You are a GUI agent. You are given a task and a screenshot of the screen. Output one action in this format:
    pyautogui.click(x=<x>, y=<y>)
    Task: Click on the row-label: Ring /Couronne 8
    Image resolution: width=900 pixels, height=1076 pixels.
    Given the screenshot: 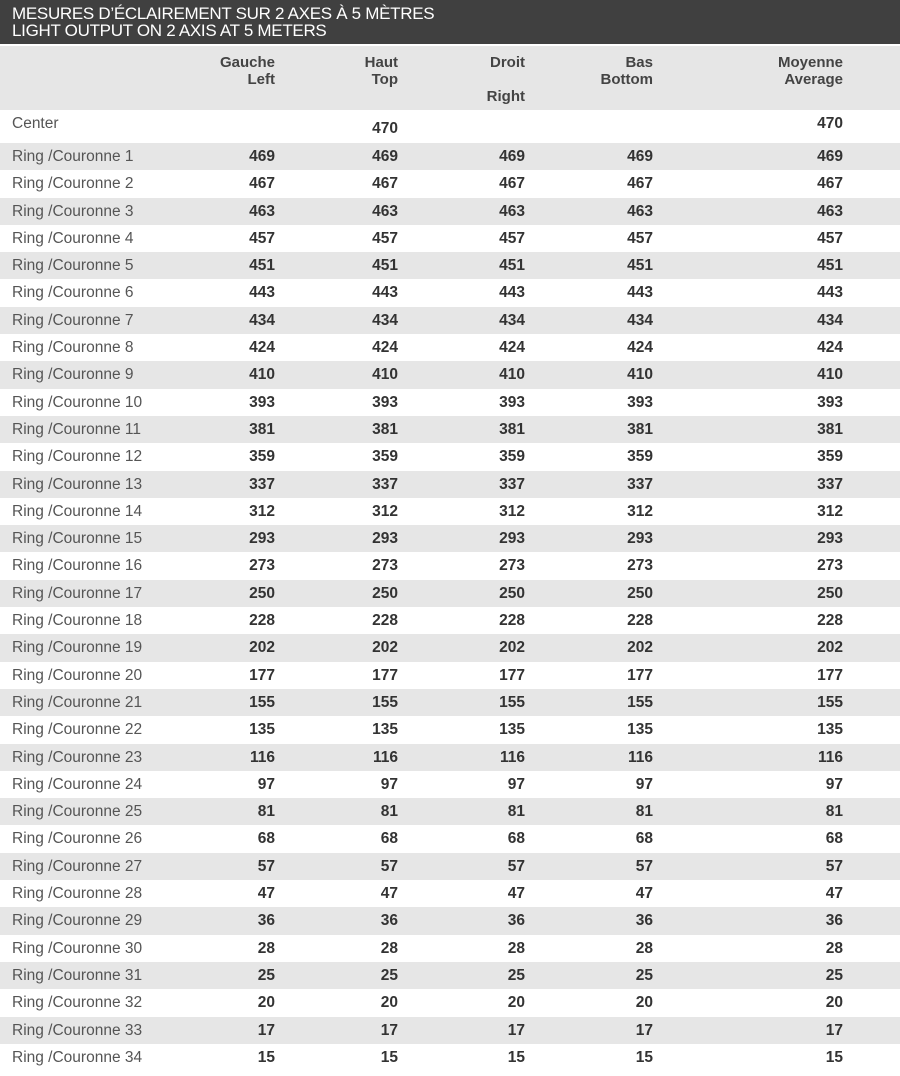 What is the action you would take?
    pyautogui.click(x=73, y=348)
    